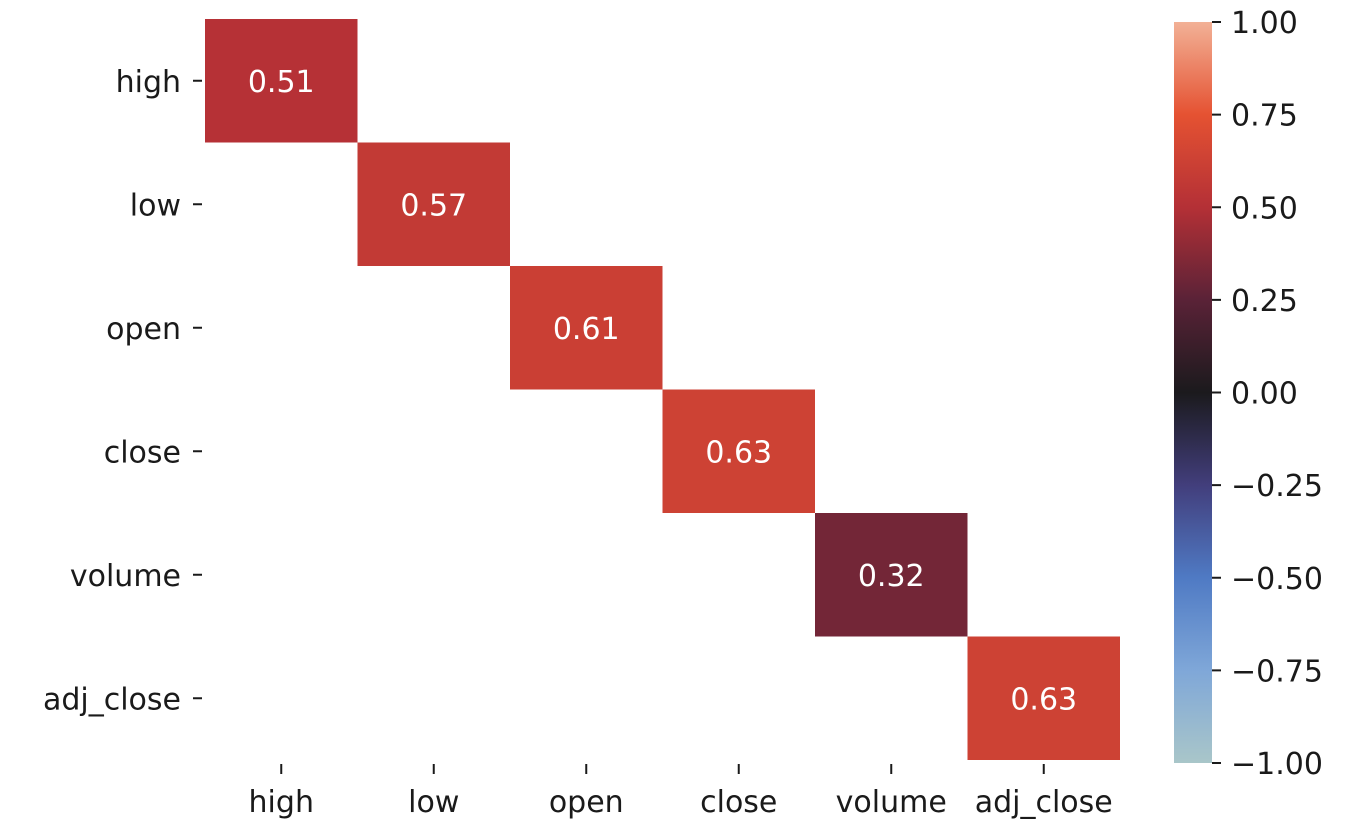 The image size is (1365, 831). I want to click on y-axis: high low open close volume adj_close, so click(122, 391).